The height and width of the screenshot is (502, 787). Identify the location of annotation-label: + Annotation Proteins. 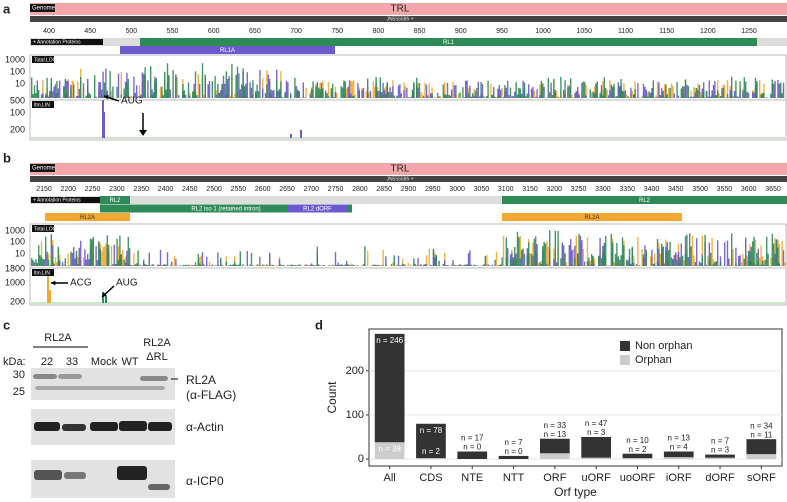
(57, 42).